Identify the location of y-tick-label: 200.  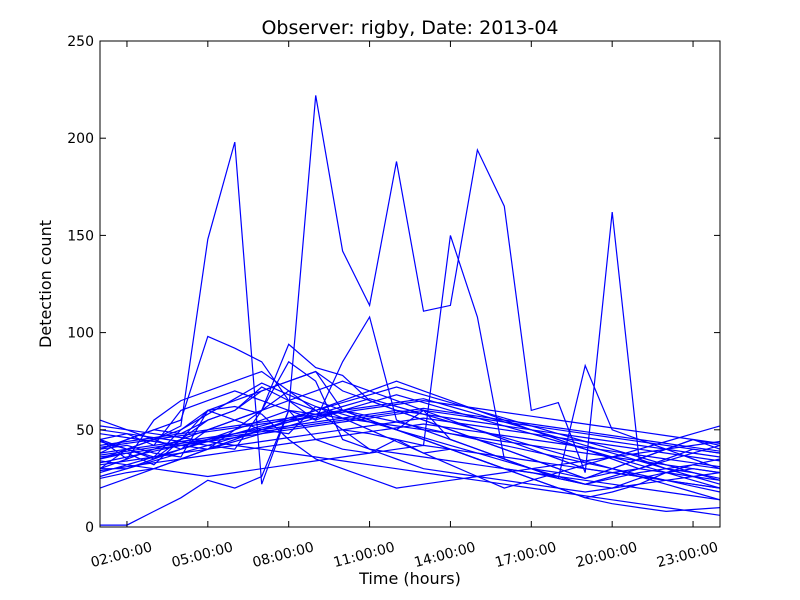
(80, 139).